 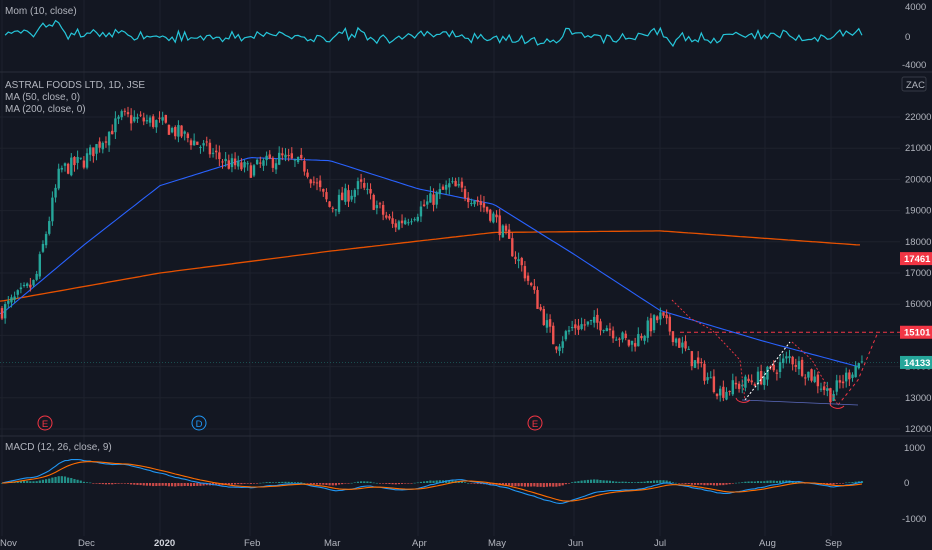 What do you see at coordinates (775, 354) in the screenshot?
I see `chart-pattern-drawing` at bounding box center [775, 354].